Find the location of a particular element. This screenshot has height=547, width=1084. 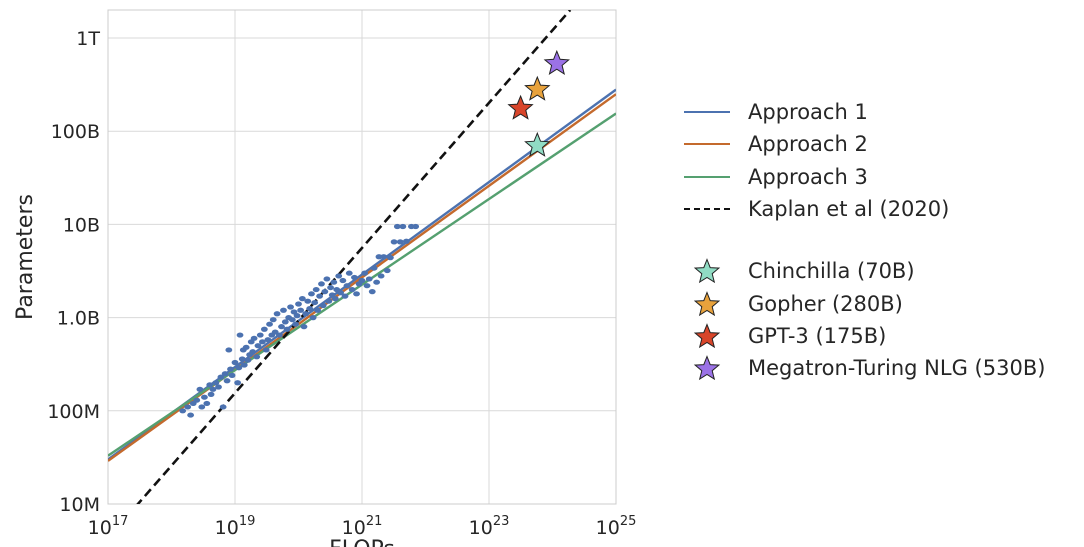

legend-entry: Kaplan et al (2020) is located at coordinates (881, 209).